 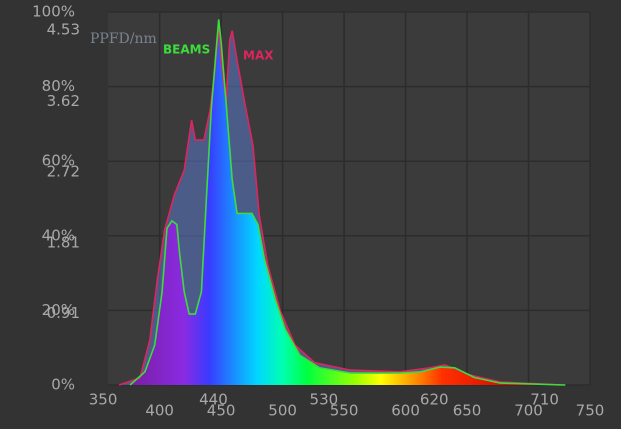 I want to click on y-tick-label: 80%, so click(x=58, y=86).